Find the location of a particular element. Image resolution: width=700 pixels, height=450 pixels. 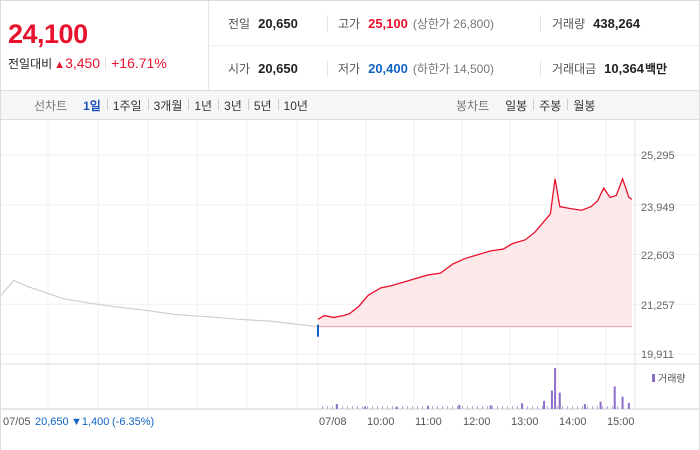

tab-1year: 1년 is located at coordinates (203, 105).